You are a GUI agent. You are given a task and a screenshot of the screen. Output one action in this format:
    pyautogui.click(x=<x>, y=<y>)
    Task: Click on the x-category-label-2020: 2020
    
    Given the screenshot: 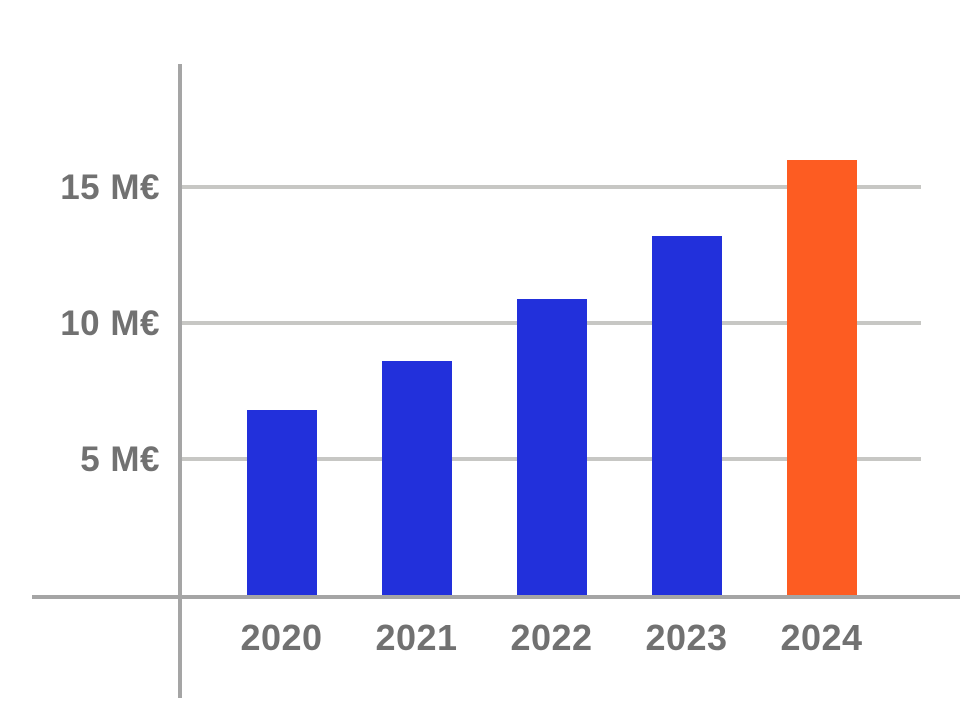 What is the action you would take?
    pyautogui.click(x=281, y=637)
    